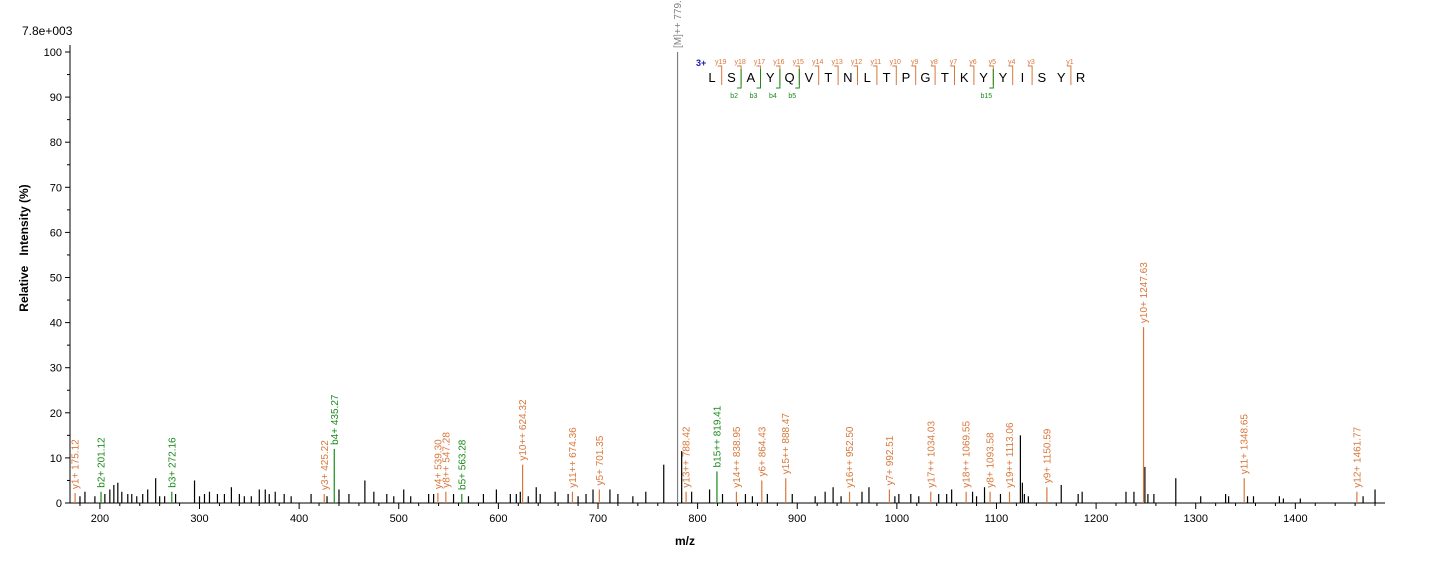 This screenshot has width=1436, height=562. What do you see at coordinates (734, 96) in the screenshot?
I see `b-ion-label: b2` at bounding box center [734, 96].